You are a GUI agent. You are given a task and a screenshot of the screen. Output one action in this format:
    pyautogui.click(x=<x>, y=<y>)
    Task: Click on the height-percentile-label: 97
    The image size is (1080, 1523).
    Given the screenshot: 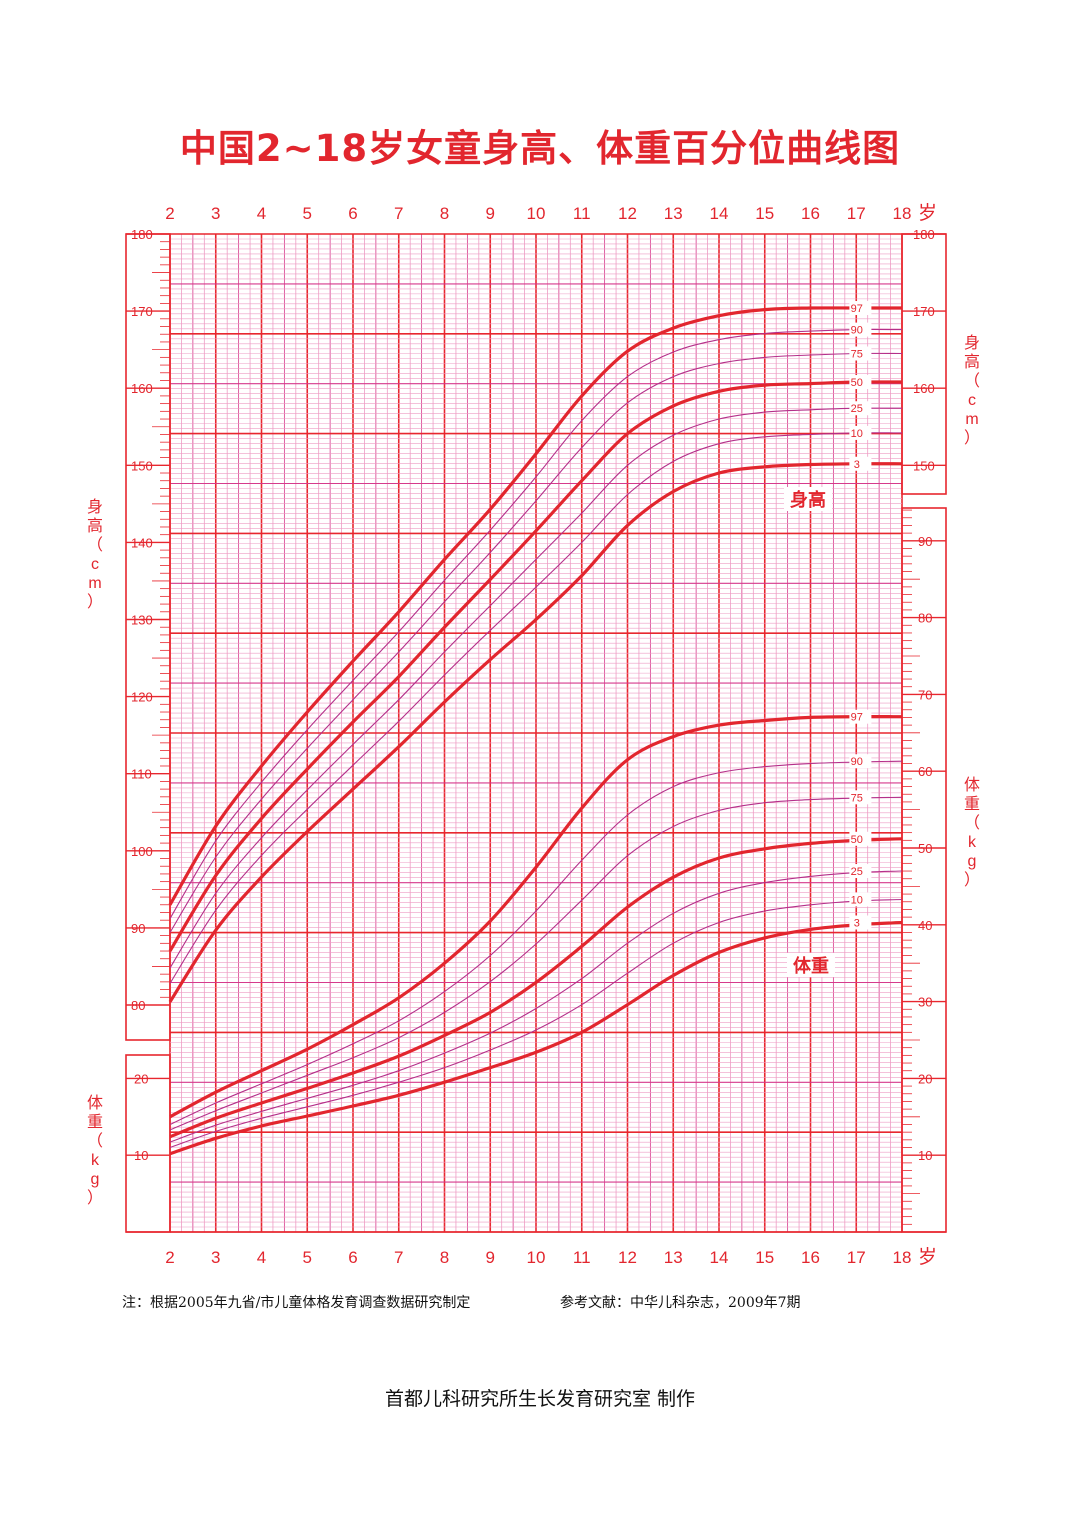 What is the action you would take?
    pyautogui.click(x=857, y=309)
    